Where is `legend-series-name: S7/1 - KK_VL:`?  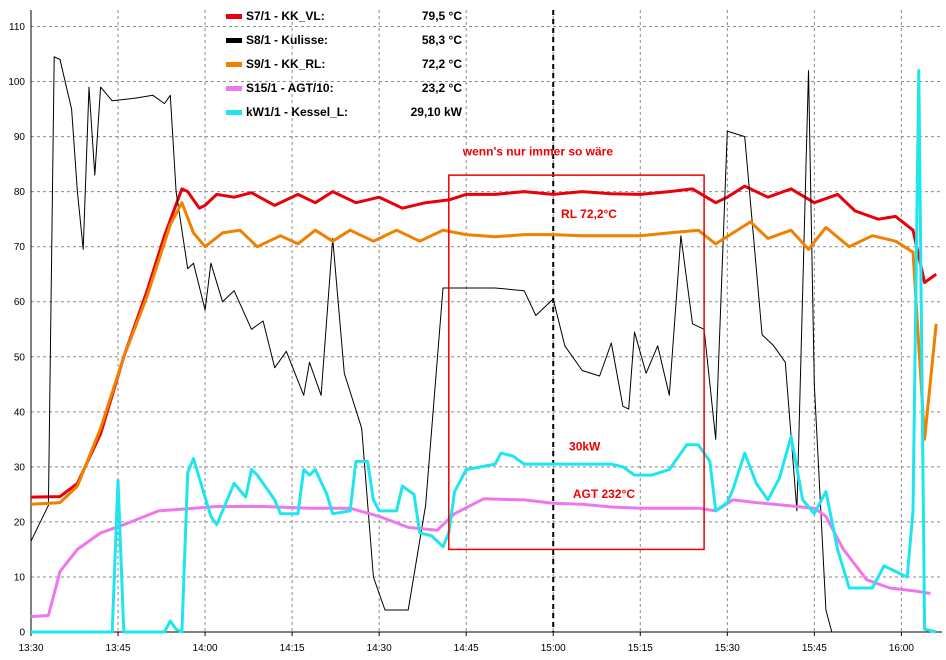
legend-series-name: S7/1 - KK_VL: is located at coordinates (285, 16).